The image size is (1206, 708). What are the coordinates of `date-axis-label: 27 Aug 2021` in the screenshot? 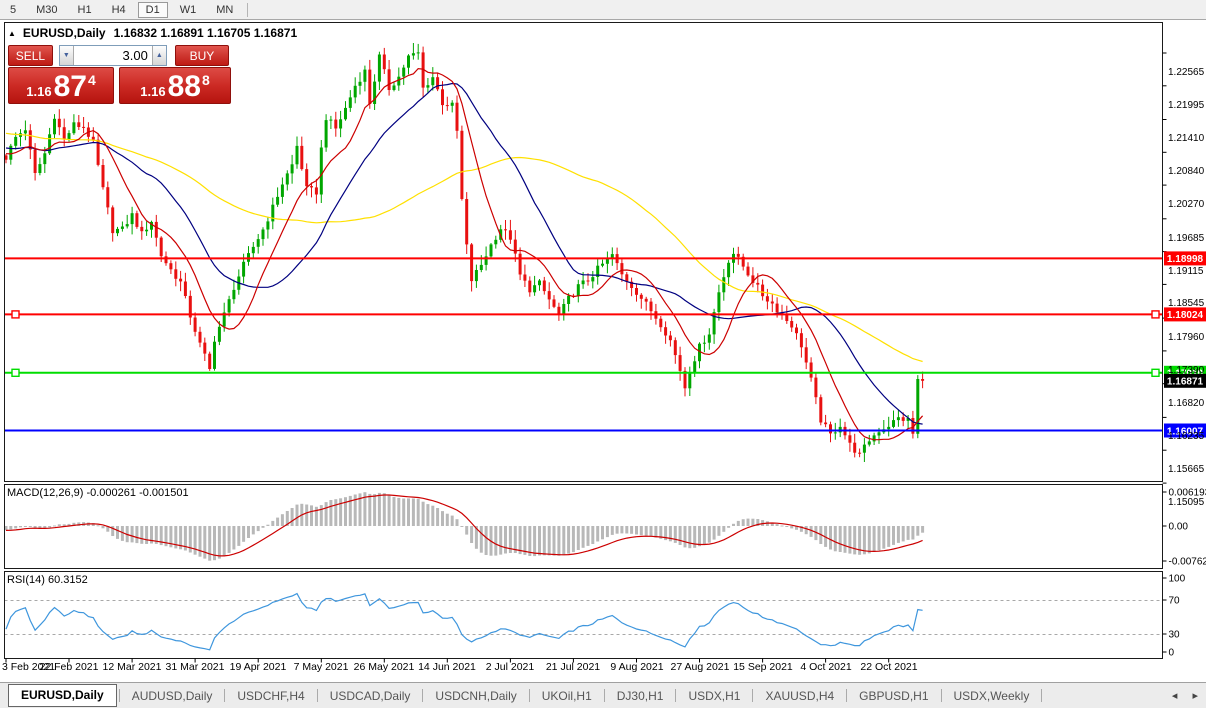 It's located at (700, 667).